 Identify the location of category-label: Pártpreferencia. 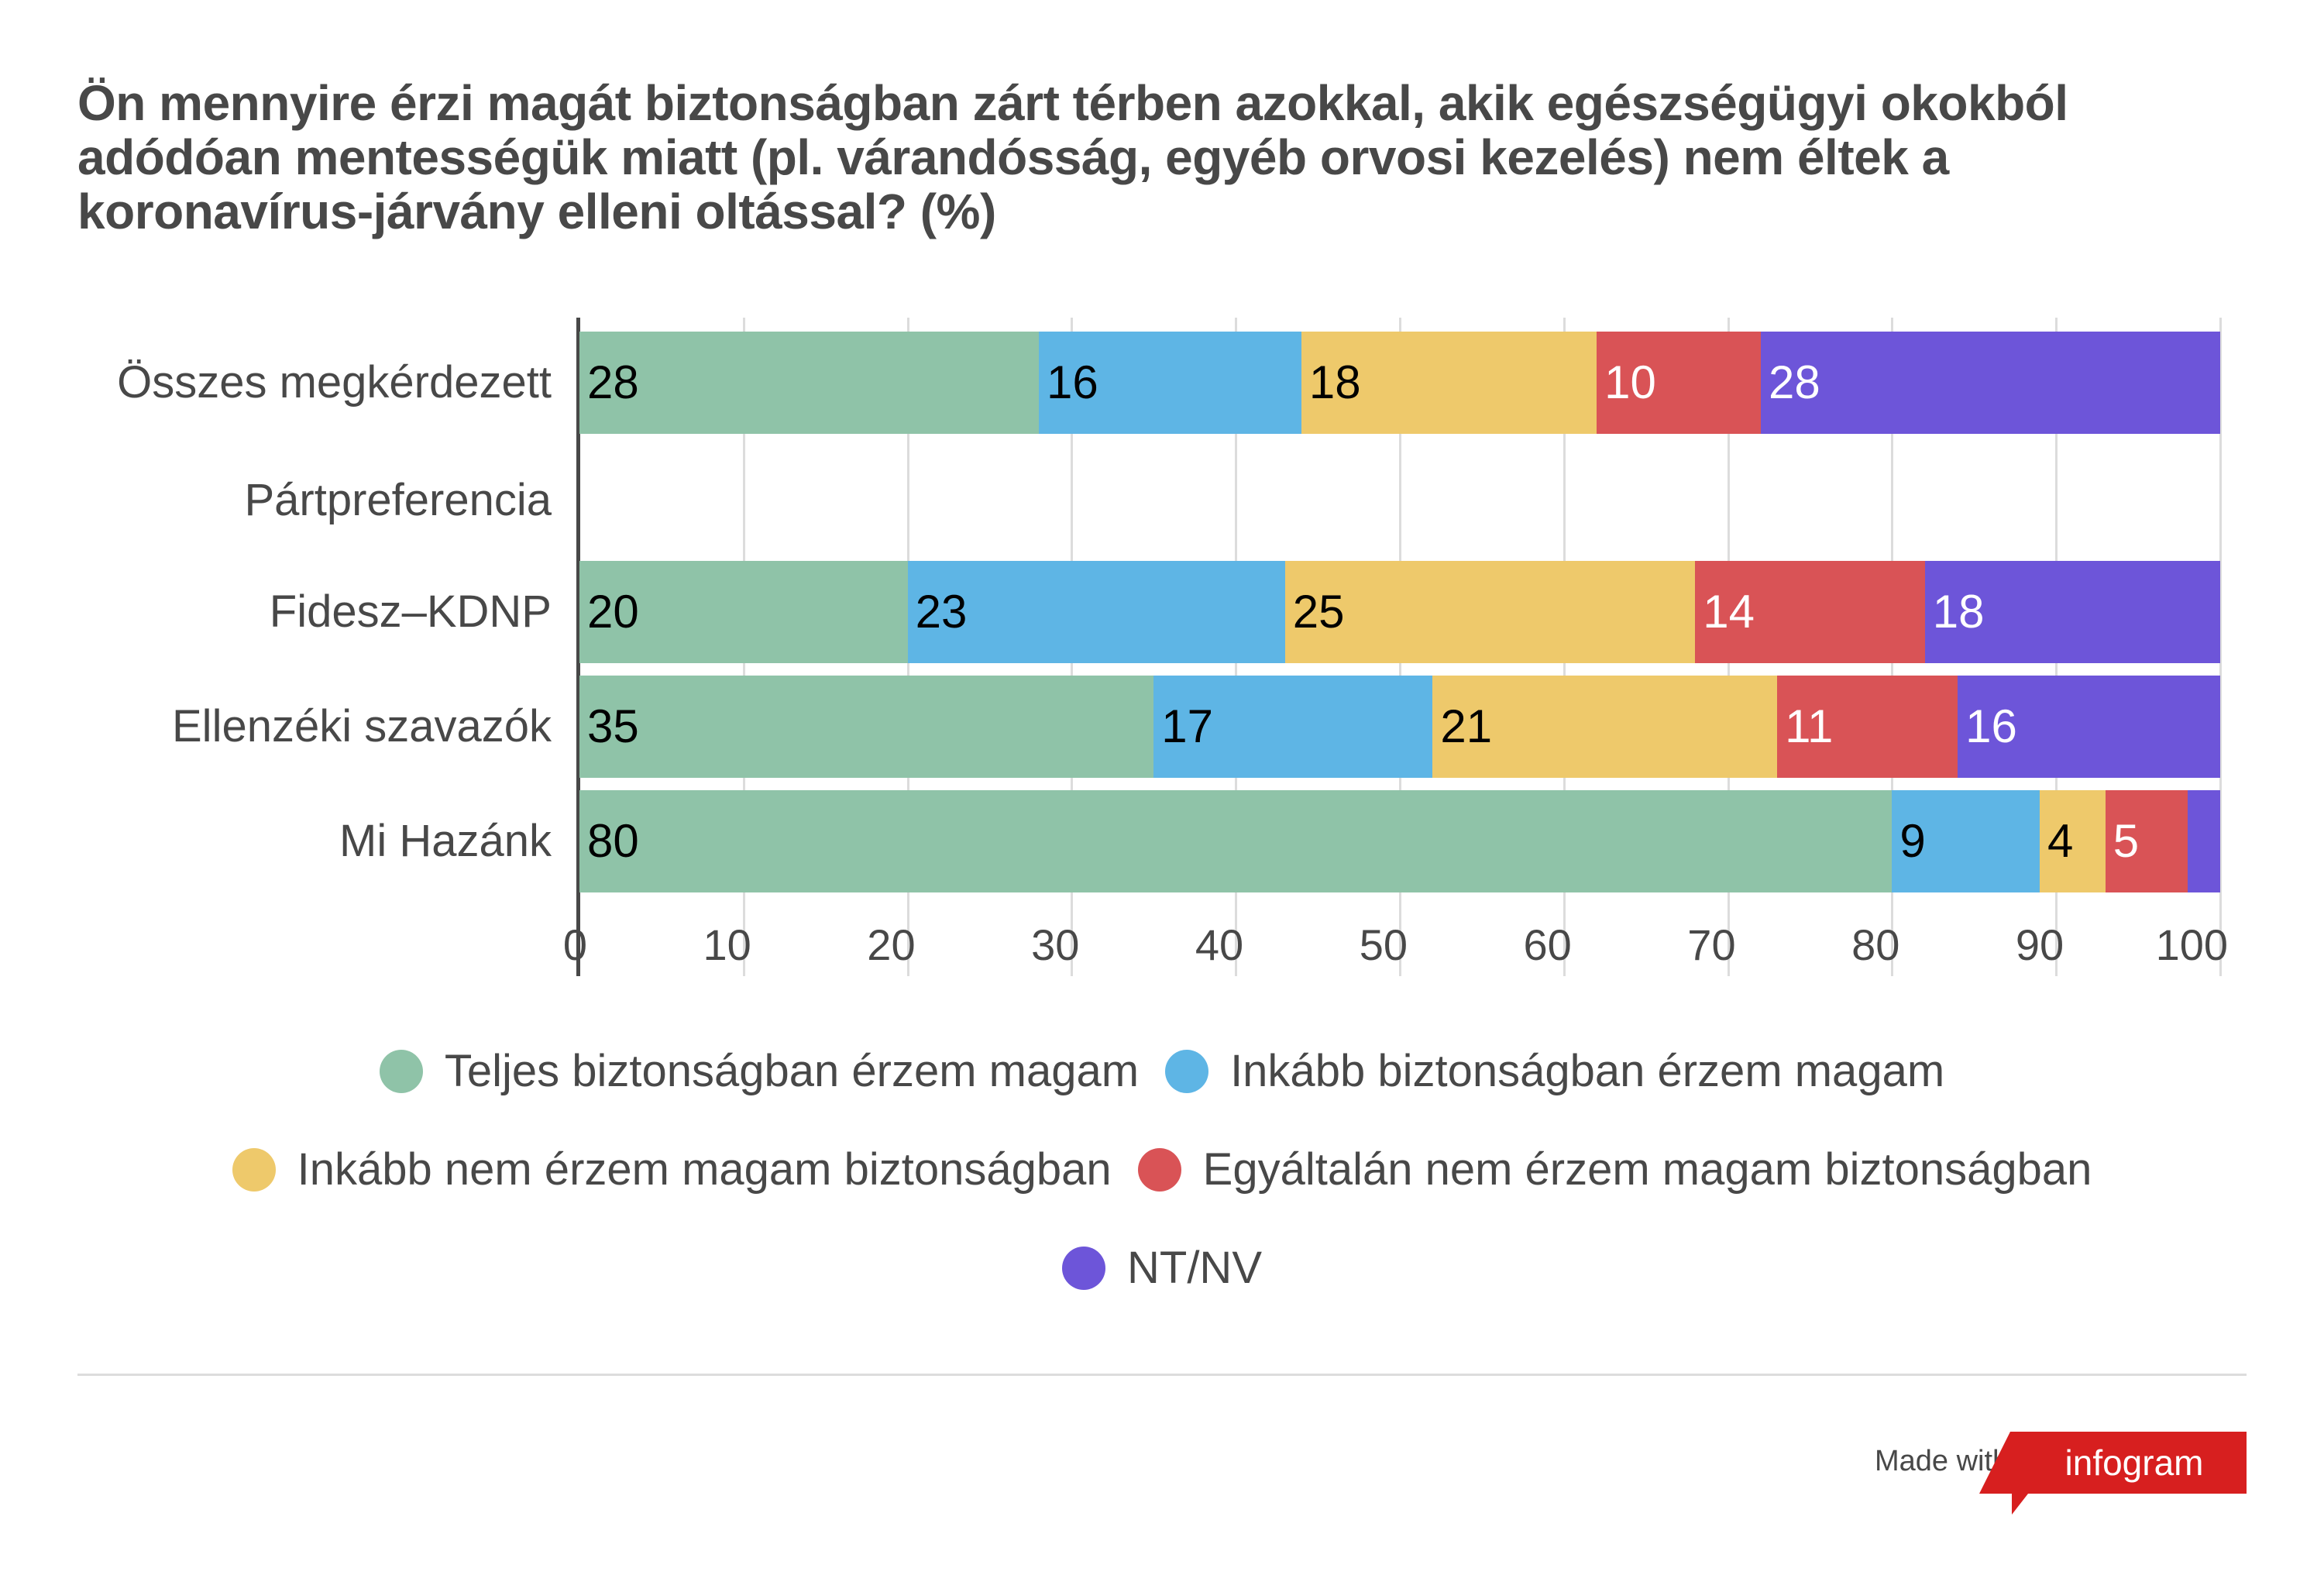
(398, 500).